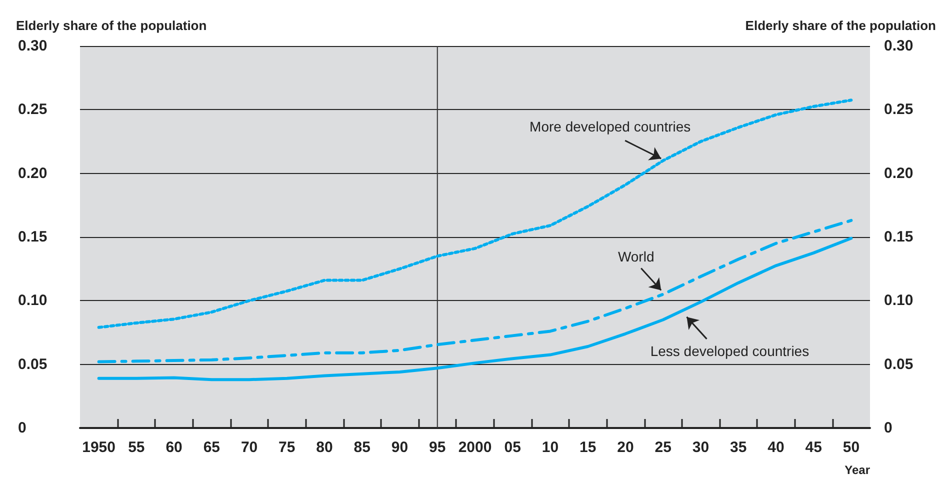 The height and width of the screenshot is (485, 952). Describe the element at coordinates (211, 447) in the screenshot. I see `x-tick-label: 65` at that location.